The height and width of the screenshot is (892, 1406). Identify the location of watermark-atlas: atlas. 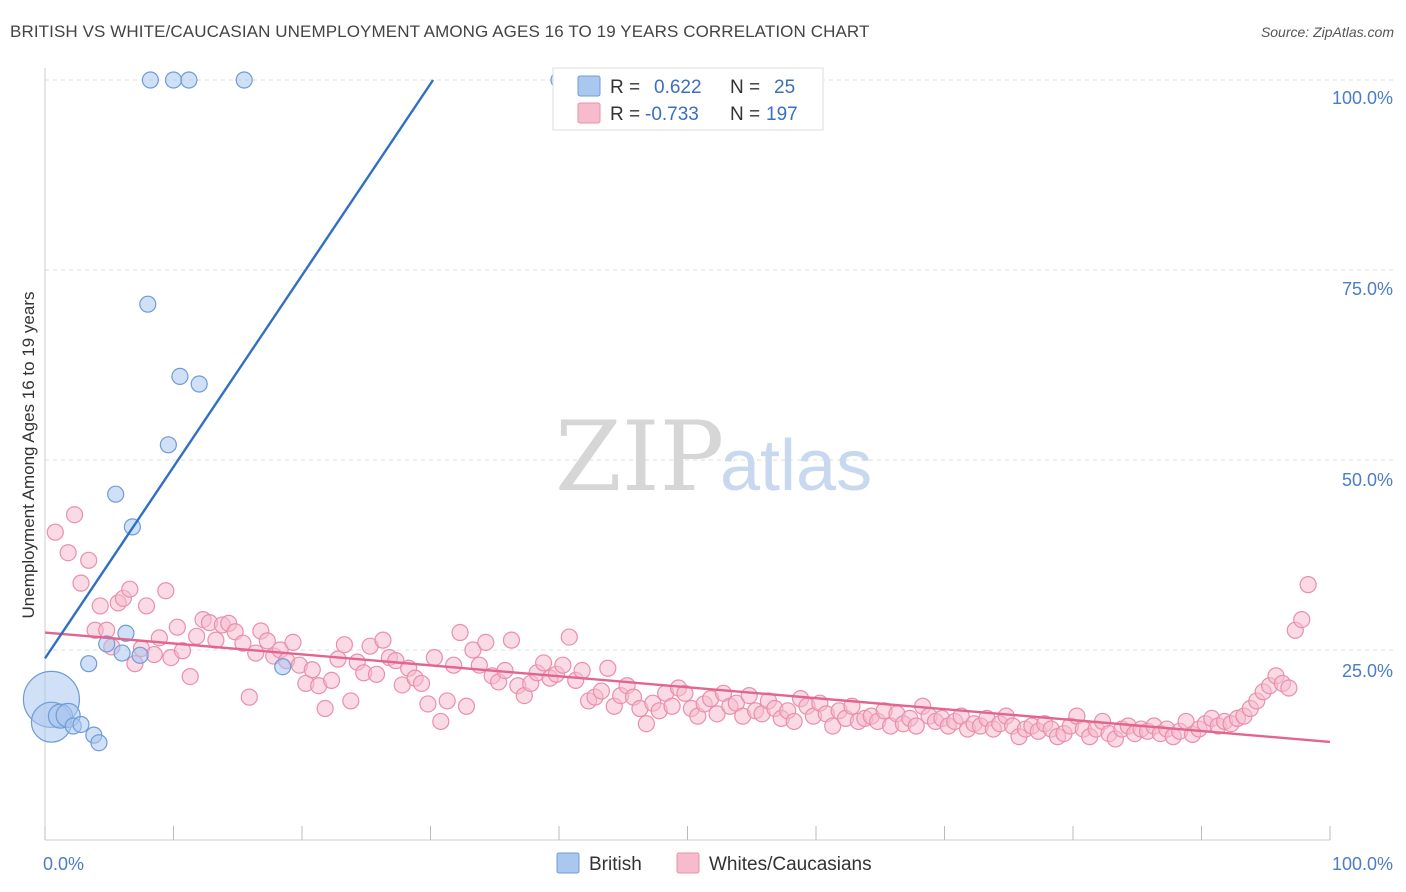
(796, 466).